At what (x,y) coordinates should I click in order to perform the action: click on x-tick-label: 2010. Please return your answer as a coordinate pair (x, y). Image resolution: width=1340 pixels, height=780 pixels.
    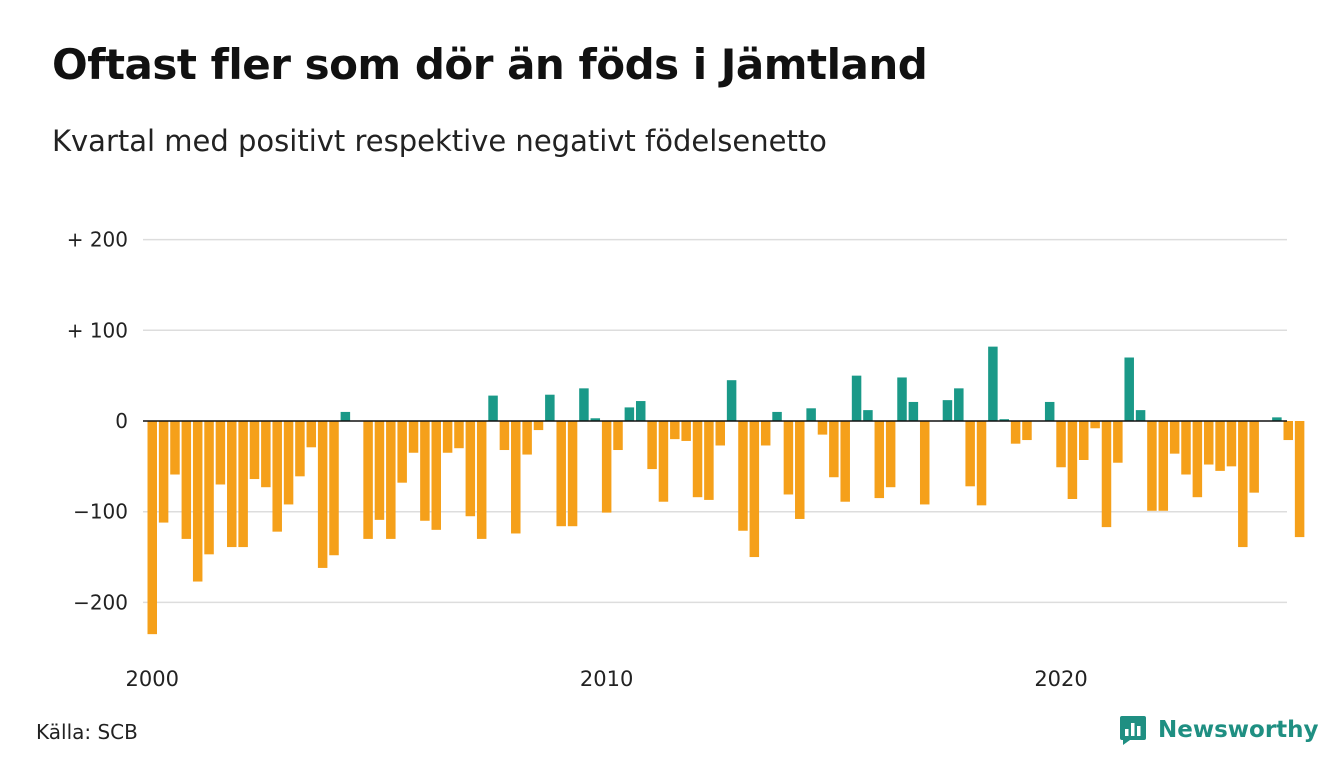
    Looking at the image, I should click on (606, 679).